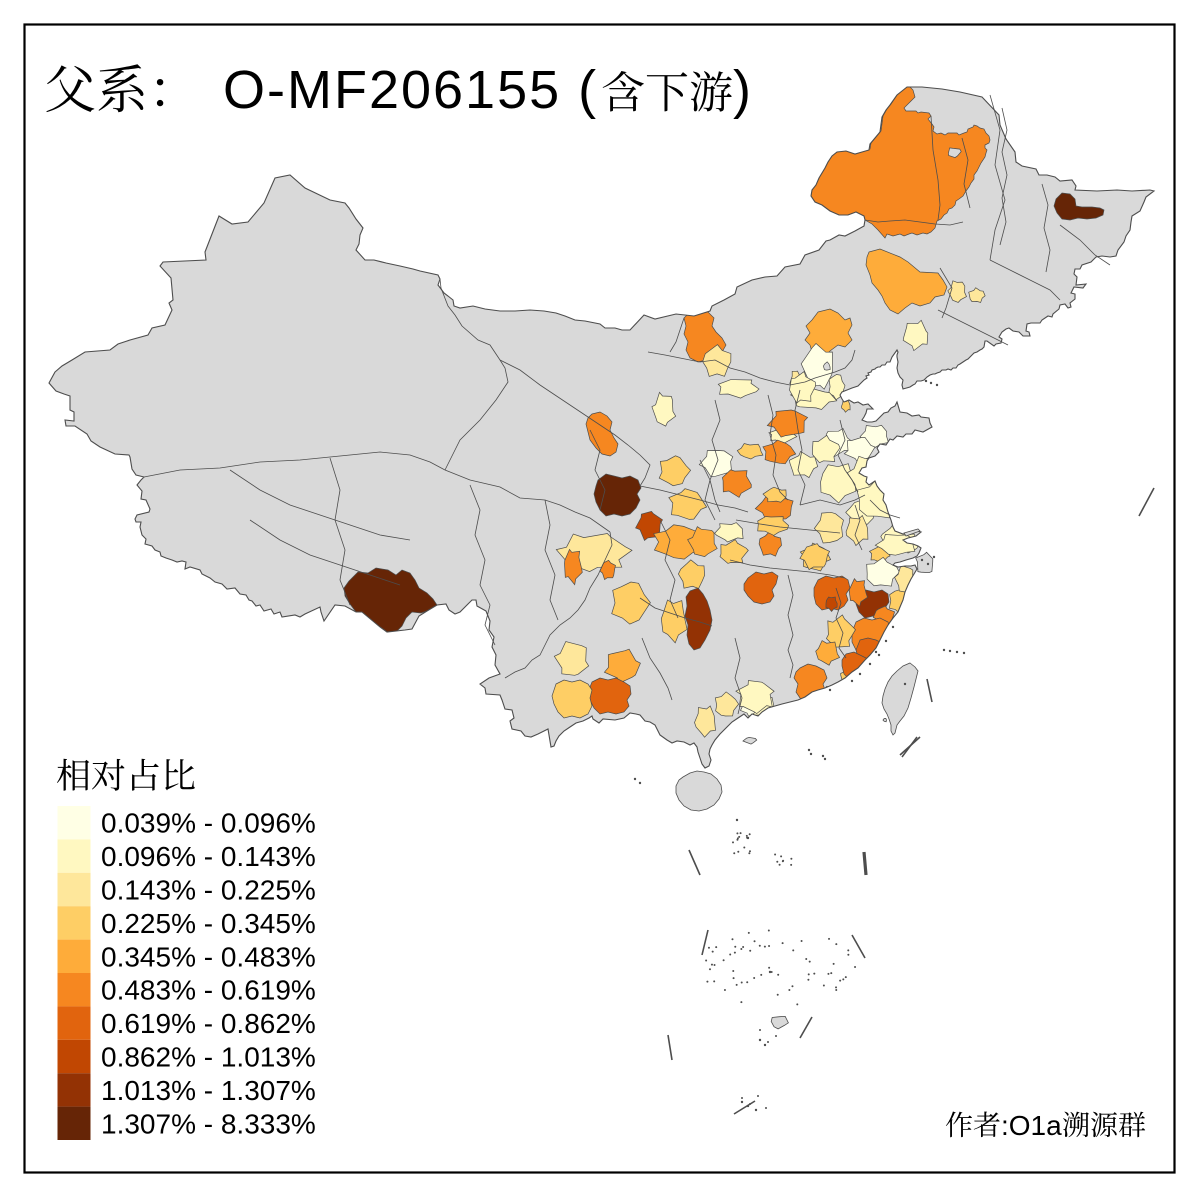 The height and width of the screenshot is (1200, 1200). I want to click on svg-text: 0.096% - 0.143%, so click(208, 856).